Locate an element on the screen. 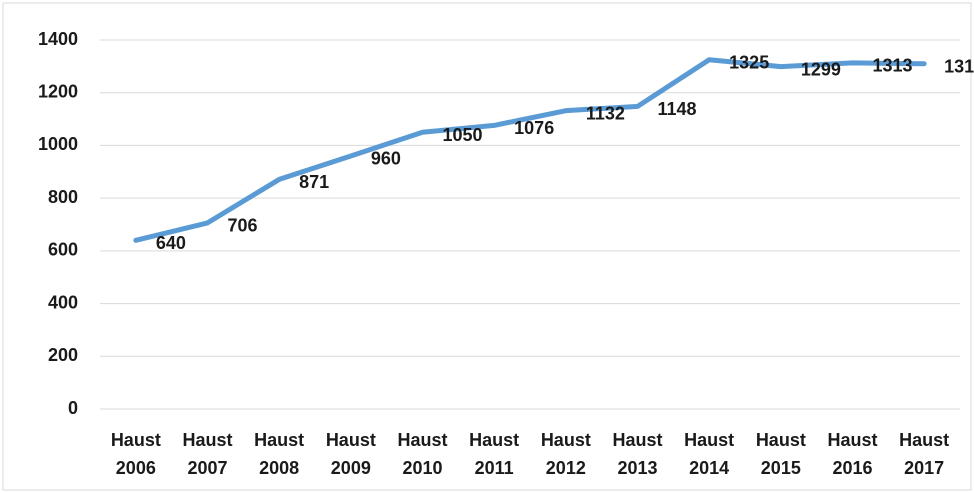 This screenshot has height=493, width=974. x-tick-label: Haust 2010 is located at coordinates (422, 454).